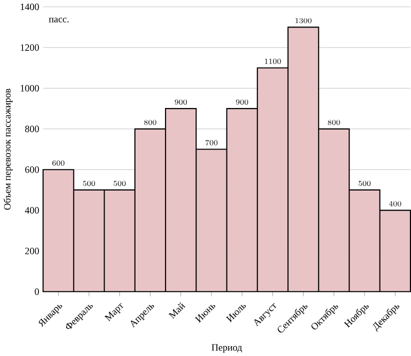  What do you see at coordinates (29, 6) in the screenshot?
I see `y-tick-label: 1400` at bounding box center [29, 6].